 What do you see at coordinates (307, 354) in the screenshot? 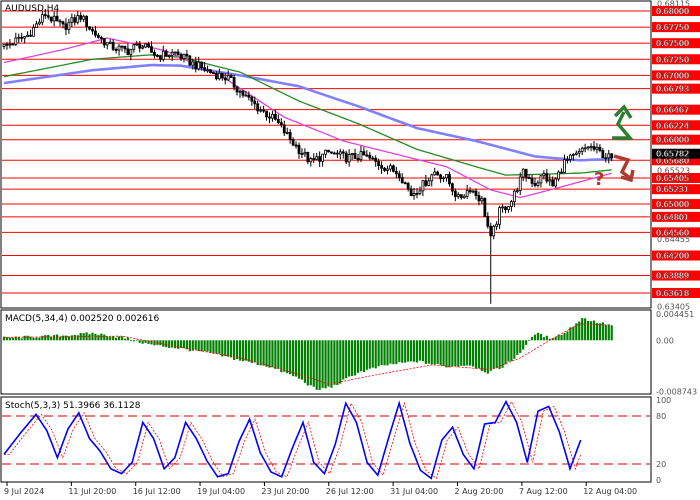
I see `macd-signal-path` at bounding box center [307, 354].